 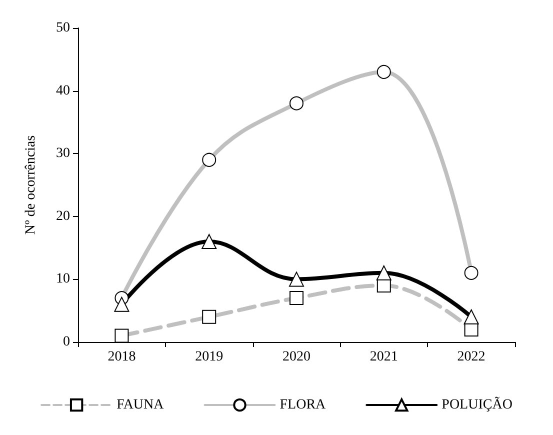 I want to click on y-tick-label: 10, so click(x=63, y=279).